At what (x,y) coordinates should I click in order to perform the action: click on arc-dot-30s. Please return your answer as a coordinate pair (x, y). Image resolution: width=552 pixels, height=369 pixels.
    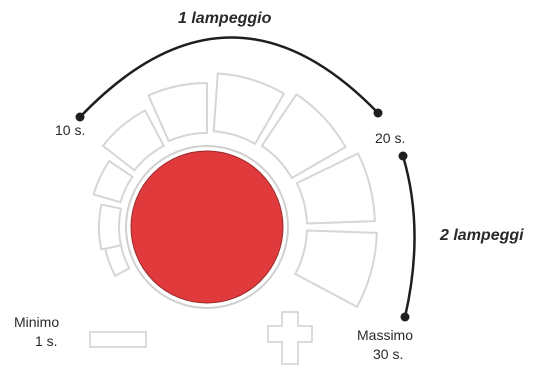
    Looking at the image, I should click on (405, 317).